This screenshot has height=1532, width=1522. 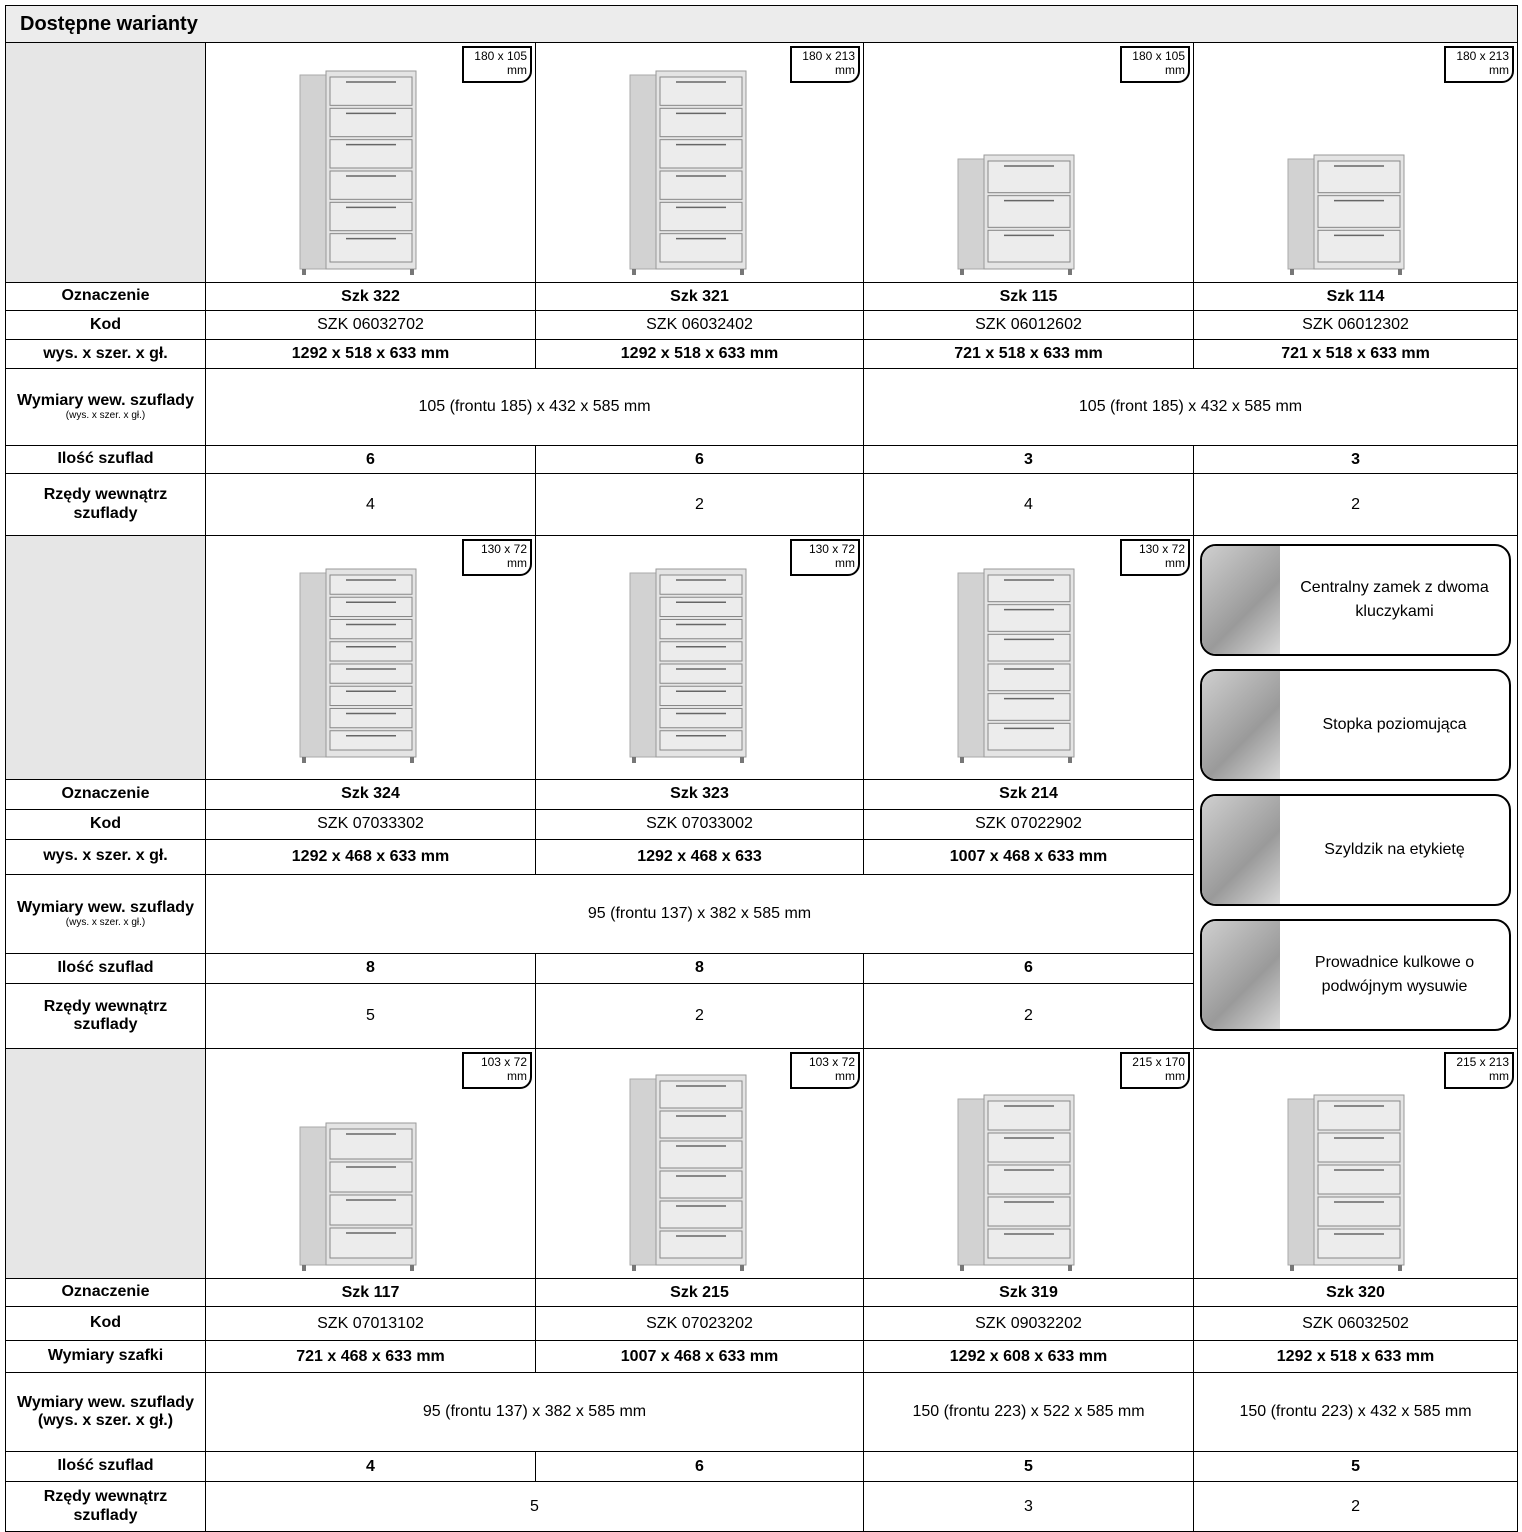 What do you see at coordinates (1355, 296) in the screenshot?
I see `value-cell: Szk 114` at bounding box center [1355, 296].